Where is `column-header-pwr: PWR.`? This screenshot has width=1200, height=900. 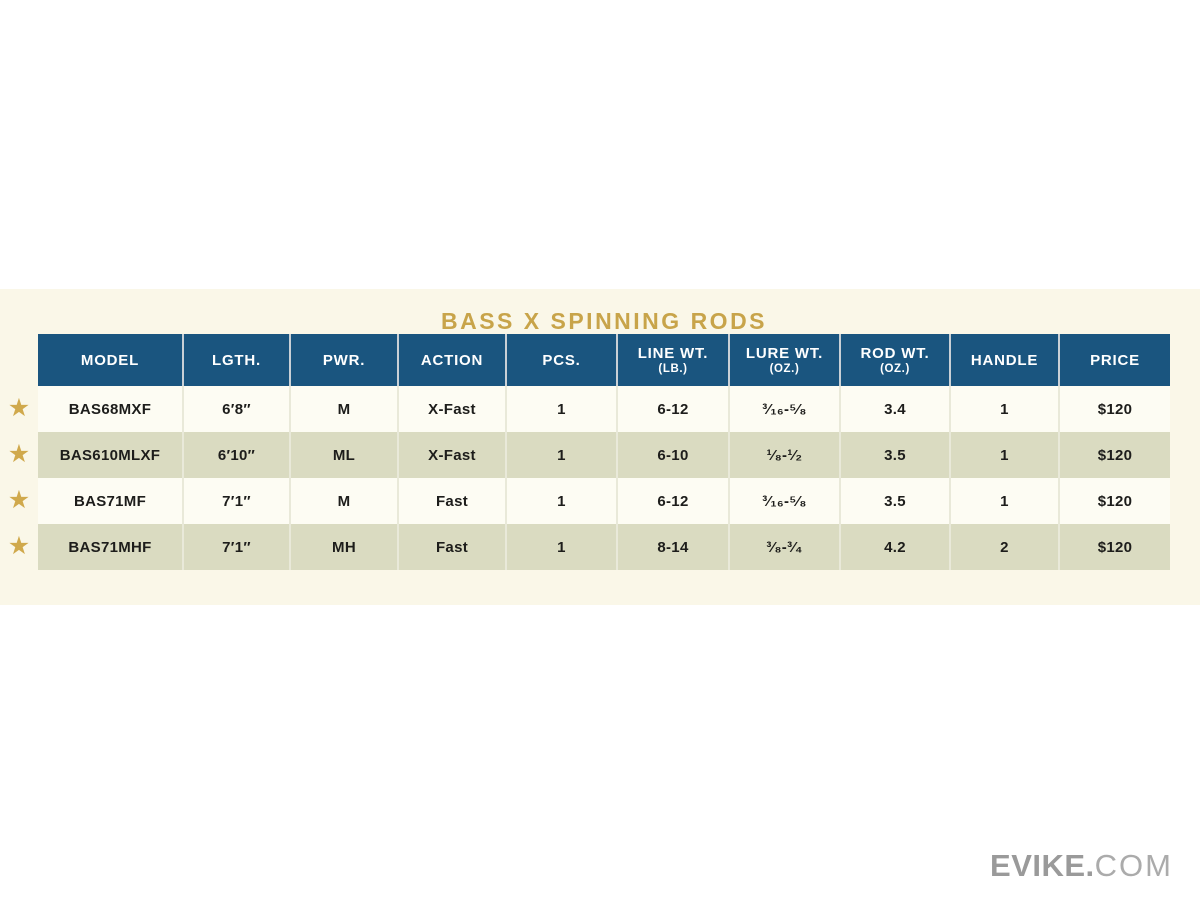 column-header-pwr: PWR. is located at coordinates (343, 360).